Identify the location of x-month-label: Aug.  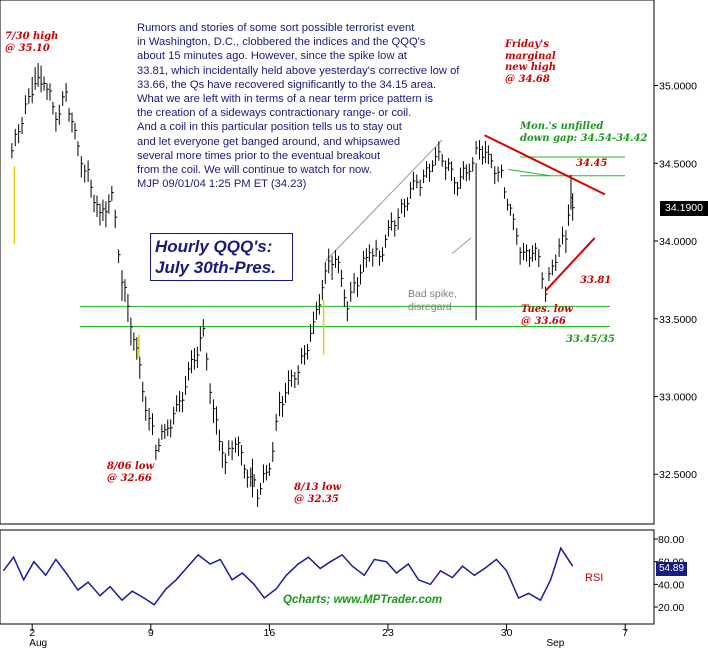
(38, 643).